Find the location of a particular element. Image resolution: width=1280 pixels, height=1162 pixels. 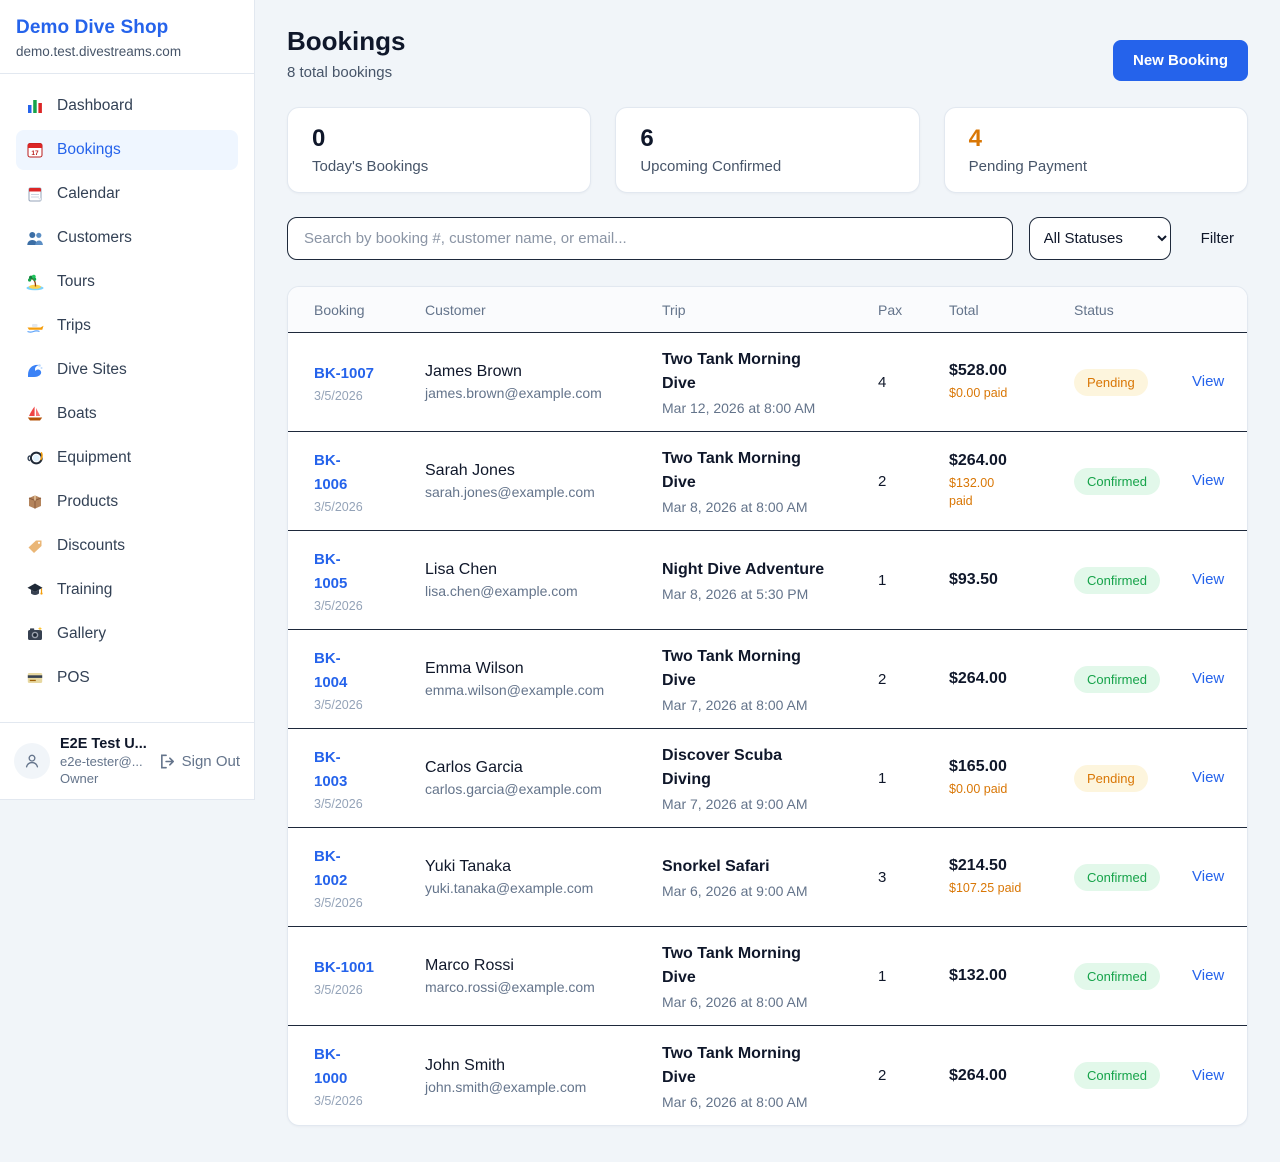

sidebar-item-customers: Customers is located at coordinates (127, 238).